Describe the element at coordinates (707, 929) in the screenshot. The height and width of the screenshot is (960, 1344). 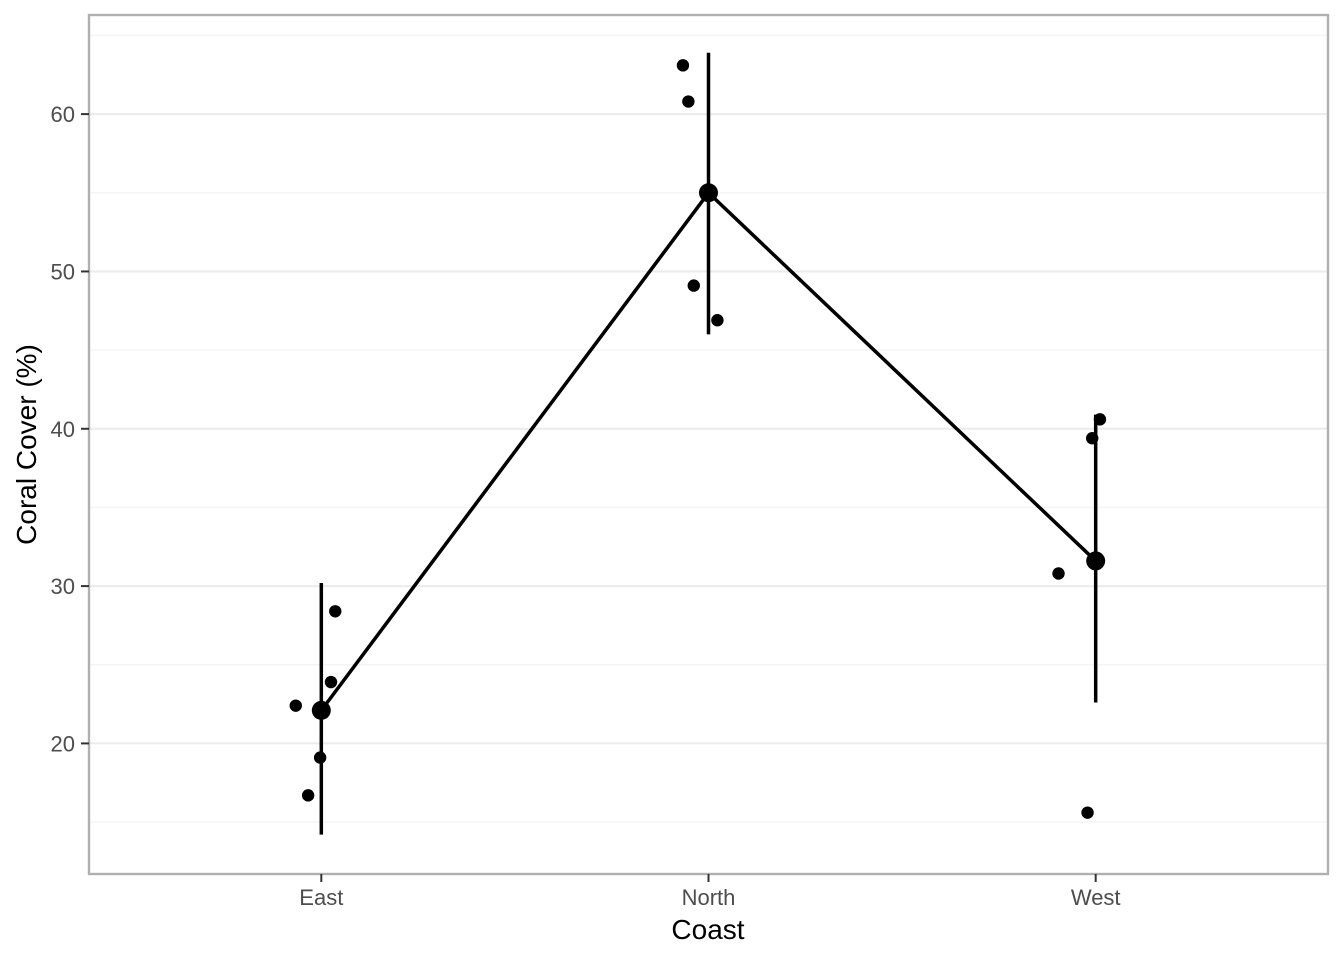
I see `x-axis-title: Coast` at that location.